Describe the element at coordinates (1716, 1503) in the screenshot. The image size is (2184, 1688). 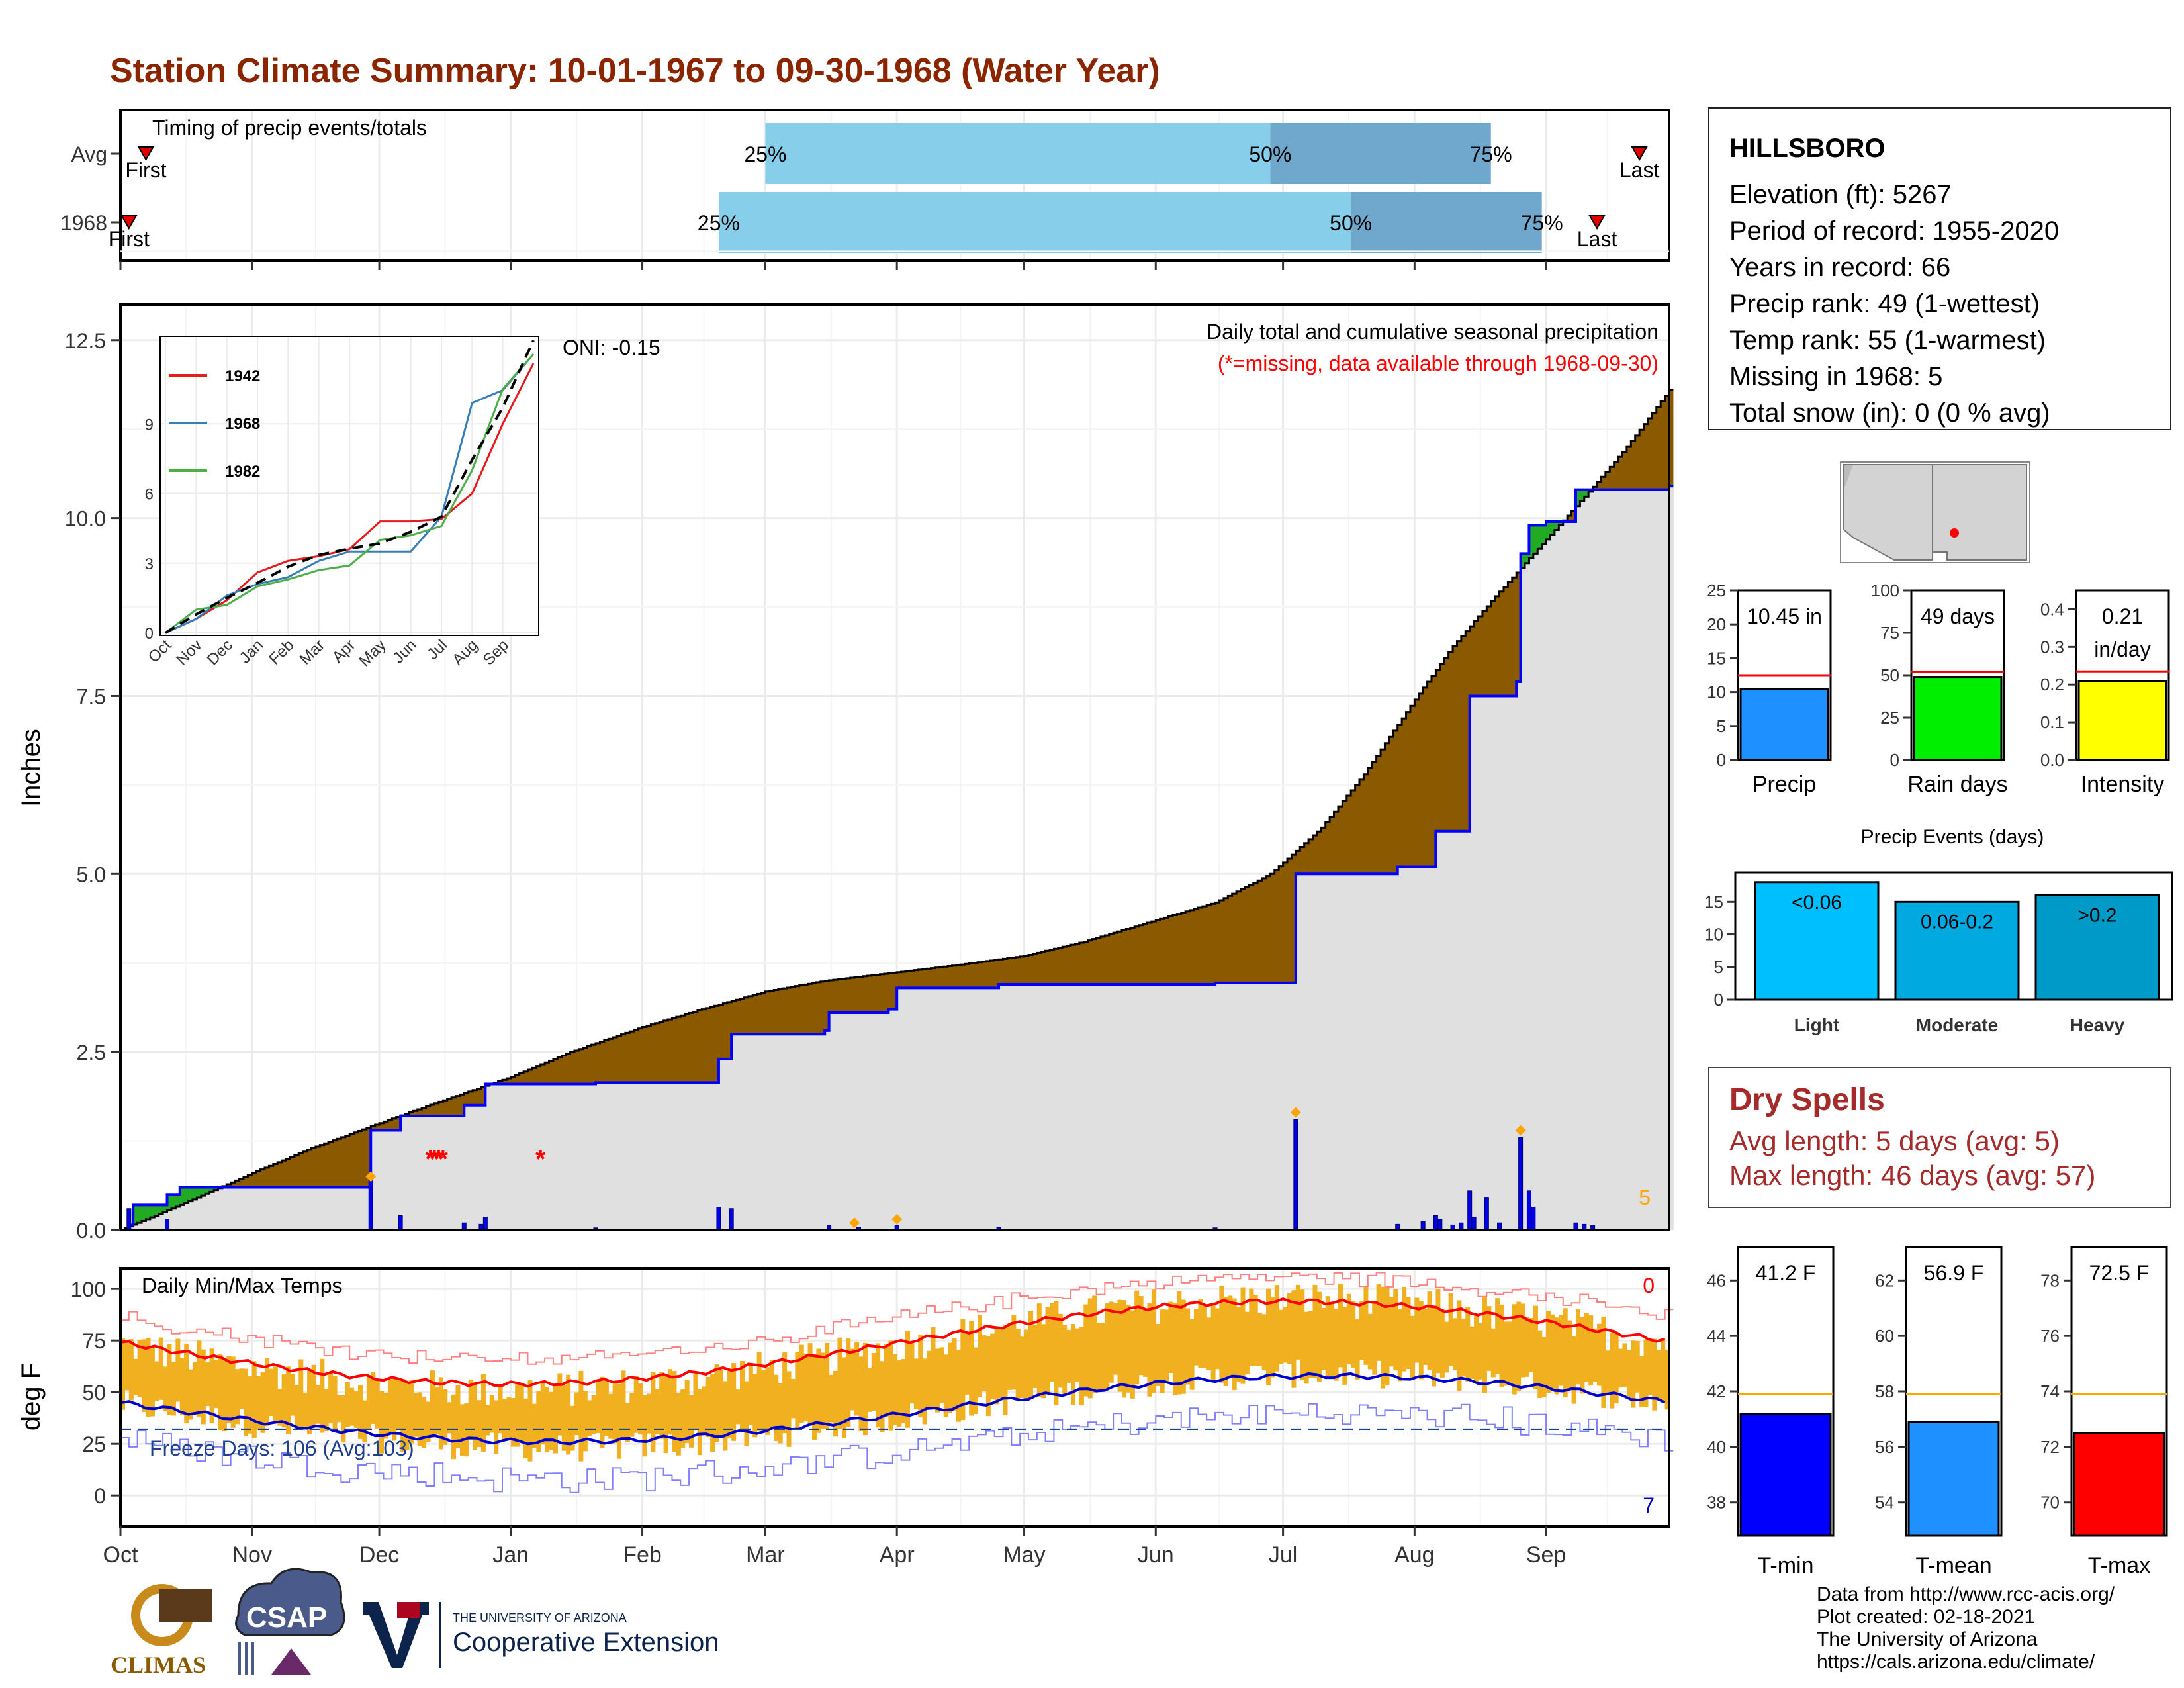
I see `temp-bar-tick-label: 38` at that location.